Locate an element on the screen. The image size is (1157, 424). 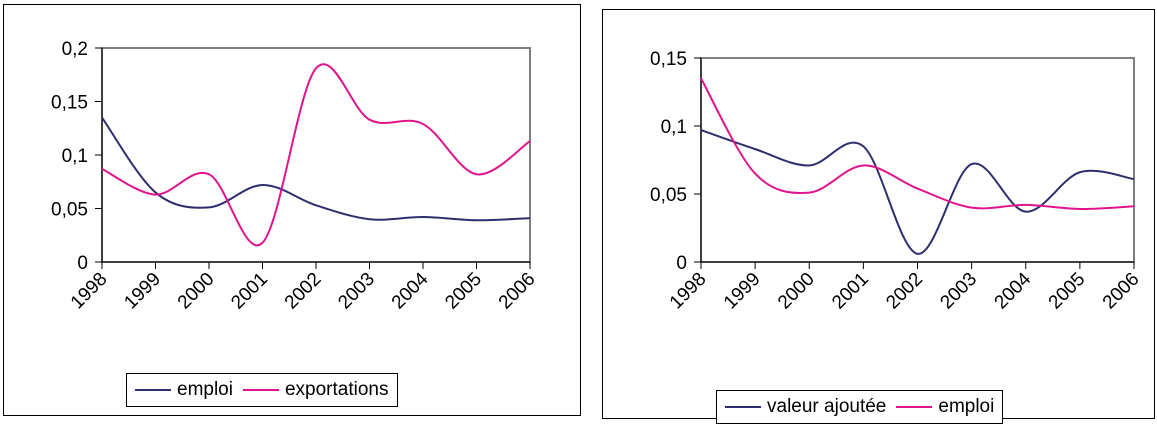
legend-right: valeur ajoutée emploi is located at coordinates (860, 407).